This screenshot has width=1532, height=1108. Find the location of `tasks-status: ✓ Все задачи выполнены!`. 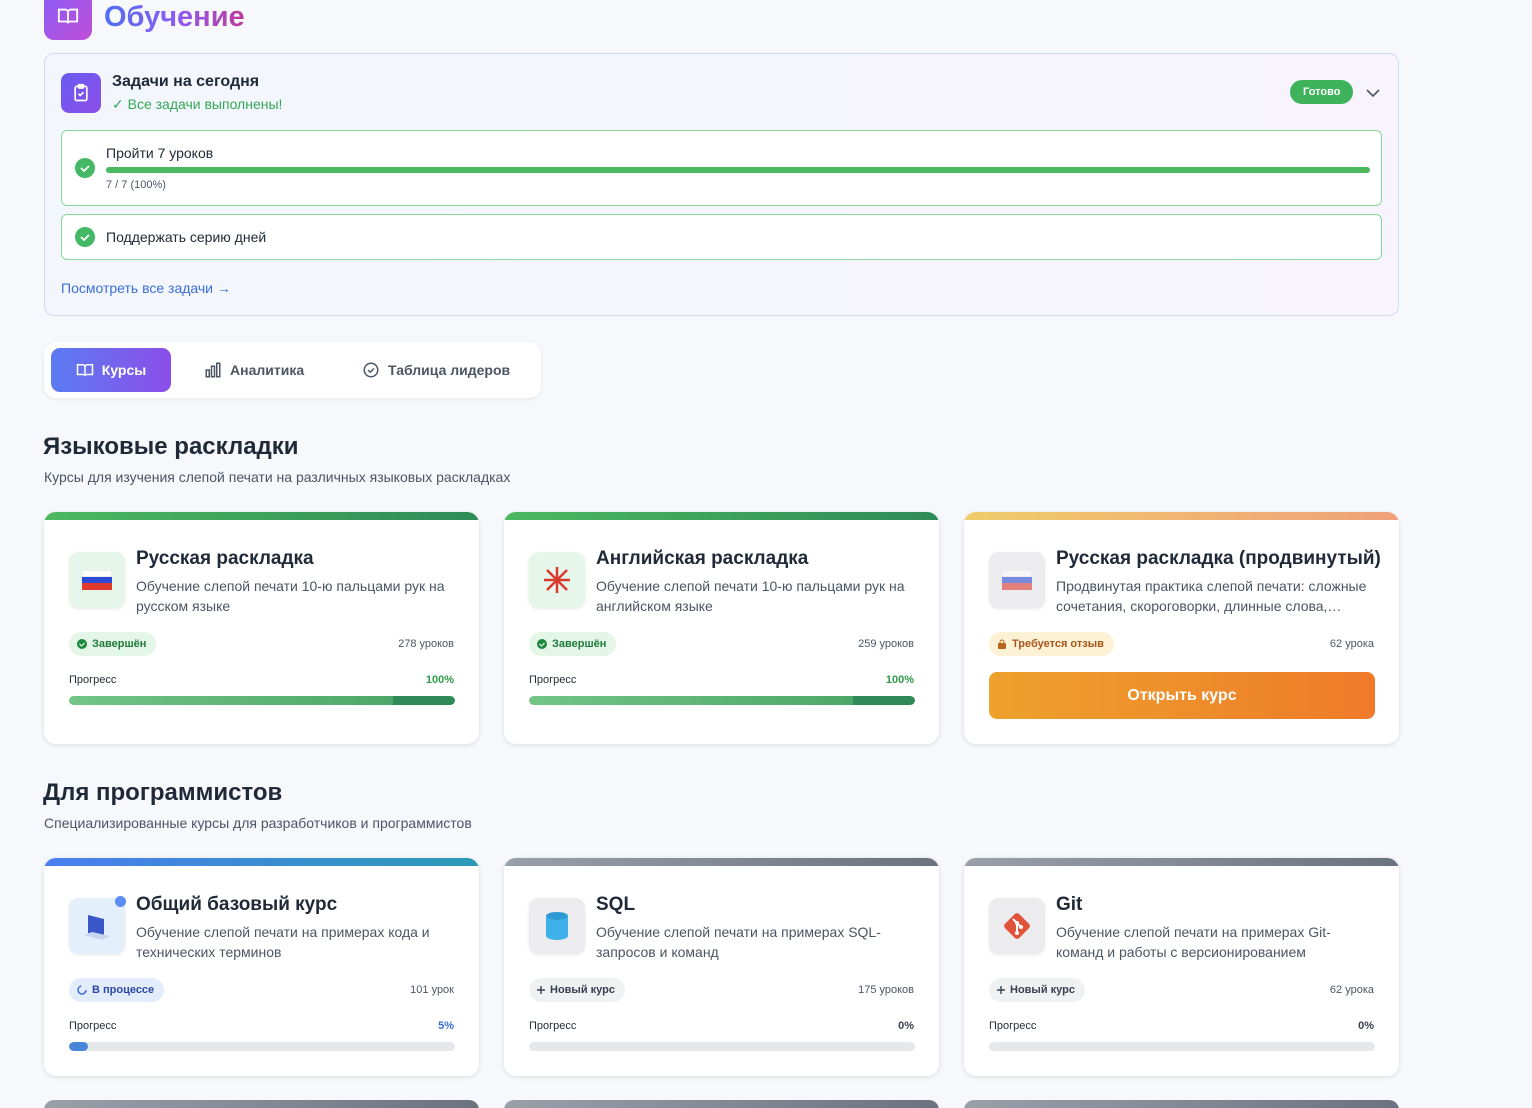

tasks-status: ✓ Все задачи выполнены! is located at coordinates (197, 104).